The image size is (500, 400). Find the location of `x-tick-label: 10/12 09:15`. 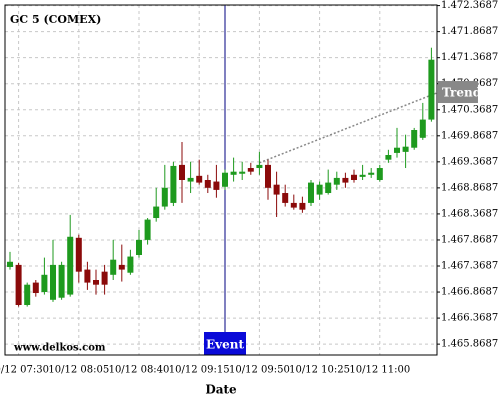

x-tick-label: 10/12 09:15 is located at coordinates (199, 370).